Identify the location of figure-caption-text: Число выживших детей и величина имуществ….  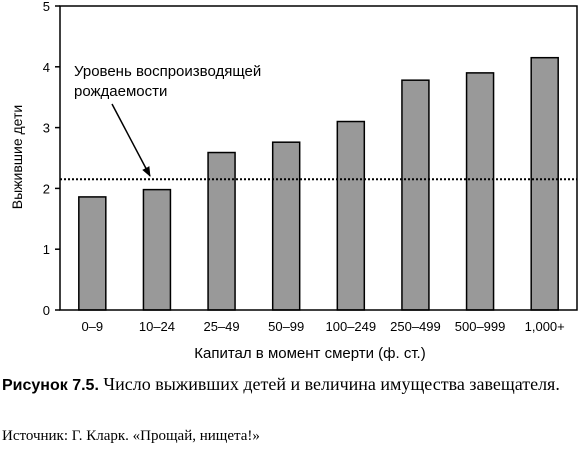
(331, 384).